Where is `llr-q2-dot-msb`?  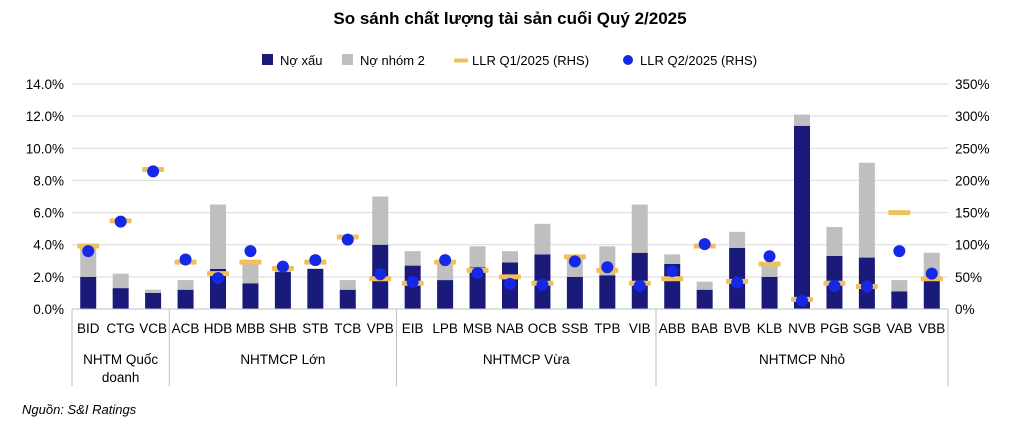 llr-q2-dot-msb is located at coordinates (477, 273).